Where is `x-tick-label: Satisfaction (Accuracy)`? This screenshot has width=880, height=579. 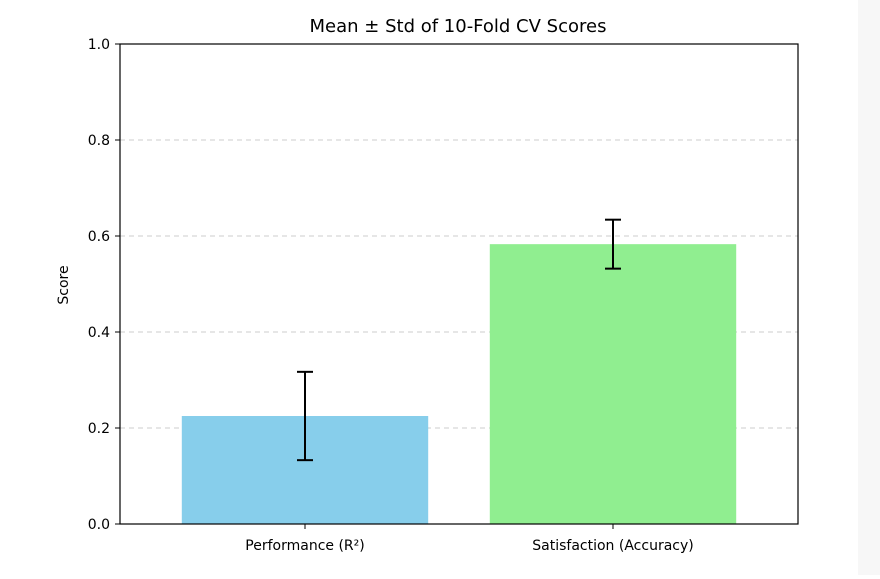
x-tick-label: Satisfaction (Accuracy) is located at coordinates (612, 546).